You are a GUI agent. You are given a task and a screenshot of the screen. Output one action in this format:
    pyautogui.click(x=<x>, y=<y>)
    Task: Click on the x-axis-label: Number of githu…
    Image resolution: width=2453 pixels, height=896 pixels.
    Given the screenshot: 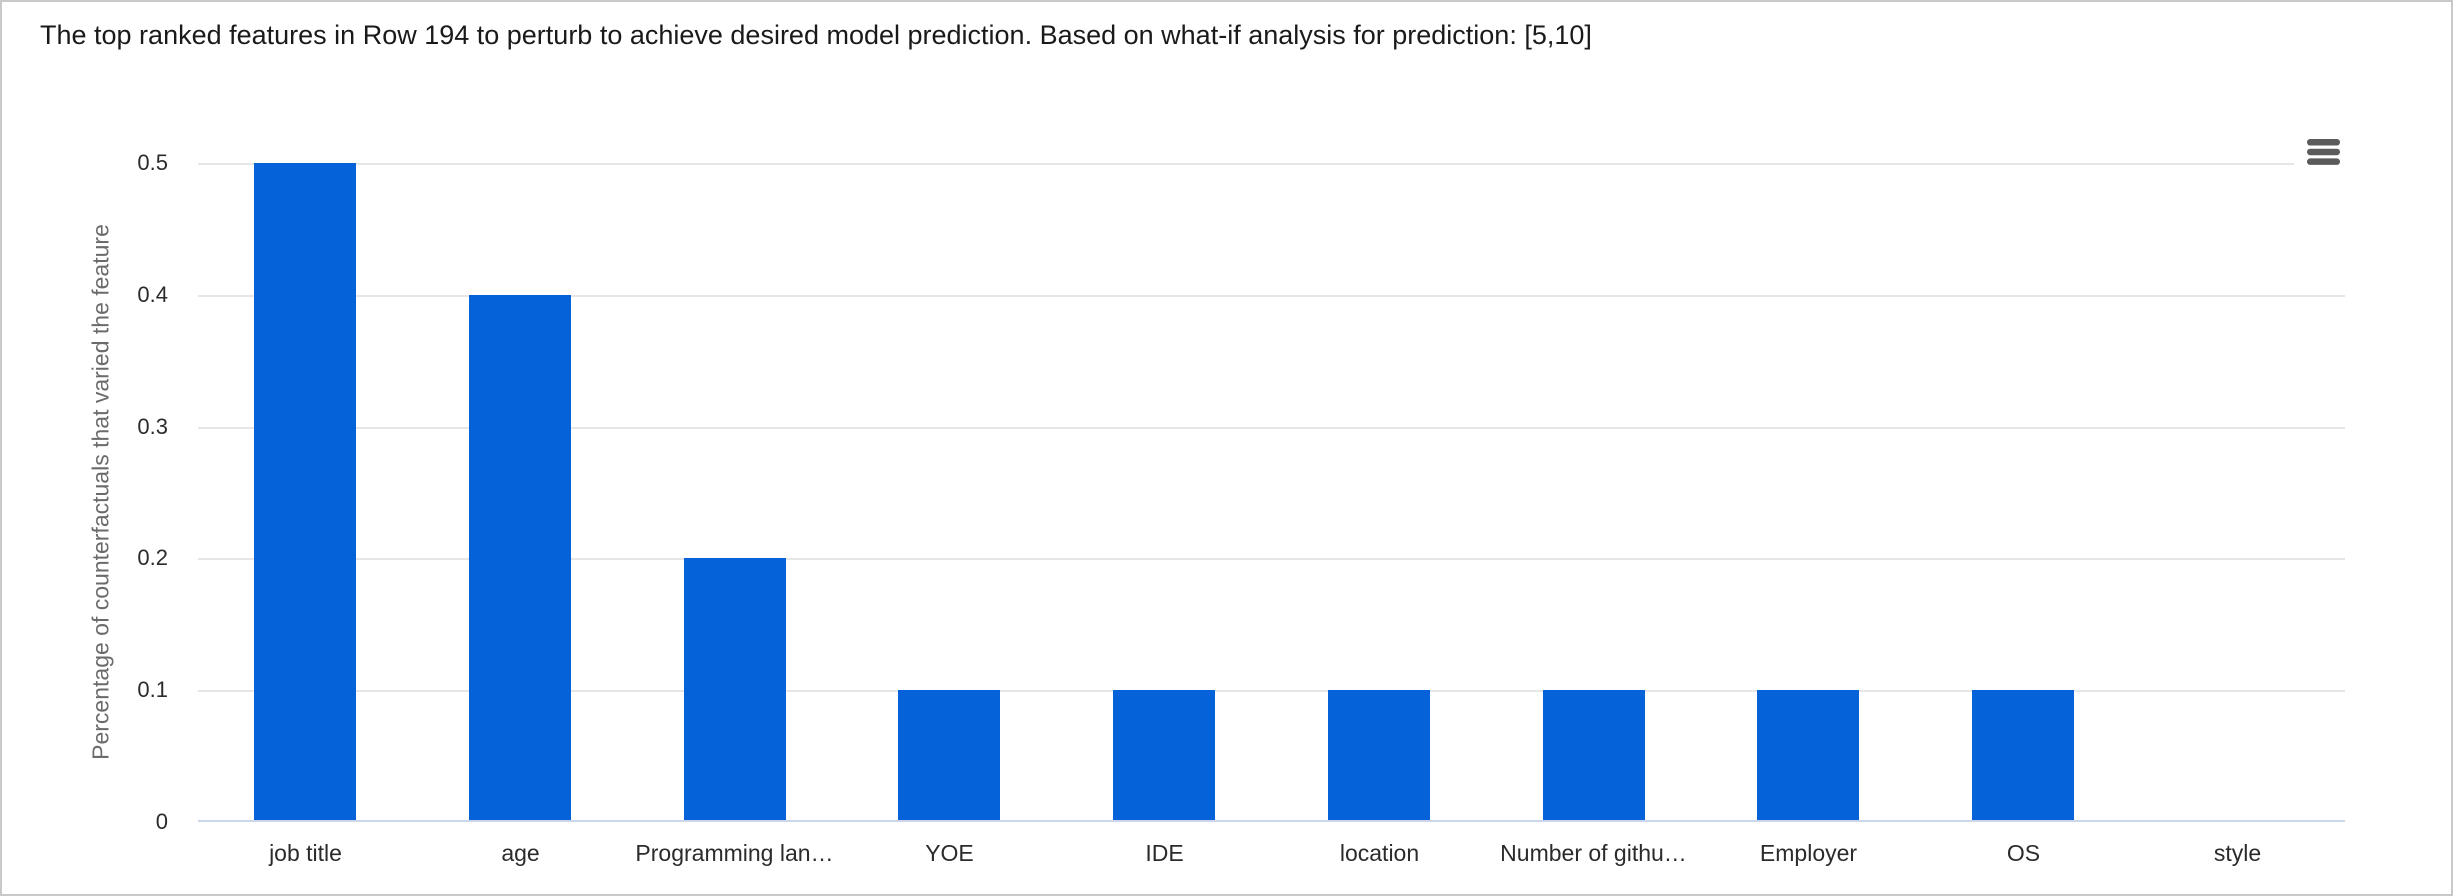 What is the action you would take?
    pyautogui.click(x=1593, y=853)
    